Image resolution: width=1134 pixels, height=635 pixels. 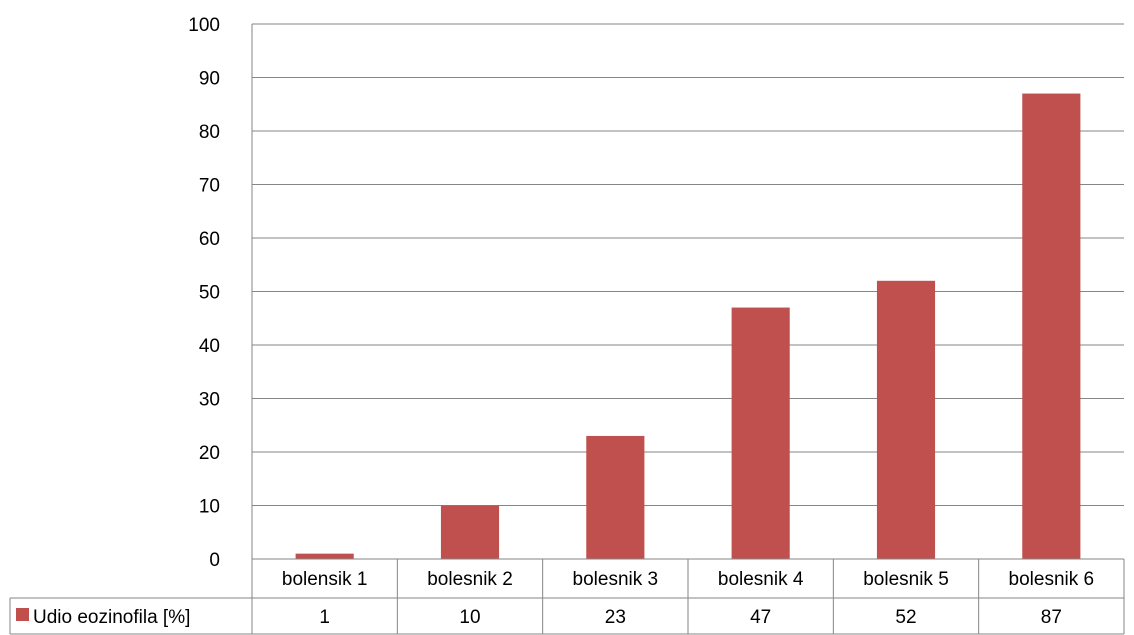 I want to click on y-tick-label: 60, so click(x=209, y=239).